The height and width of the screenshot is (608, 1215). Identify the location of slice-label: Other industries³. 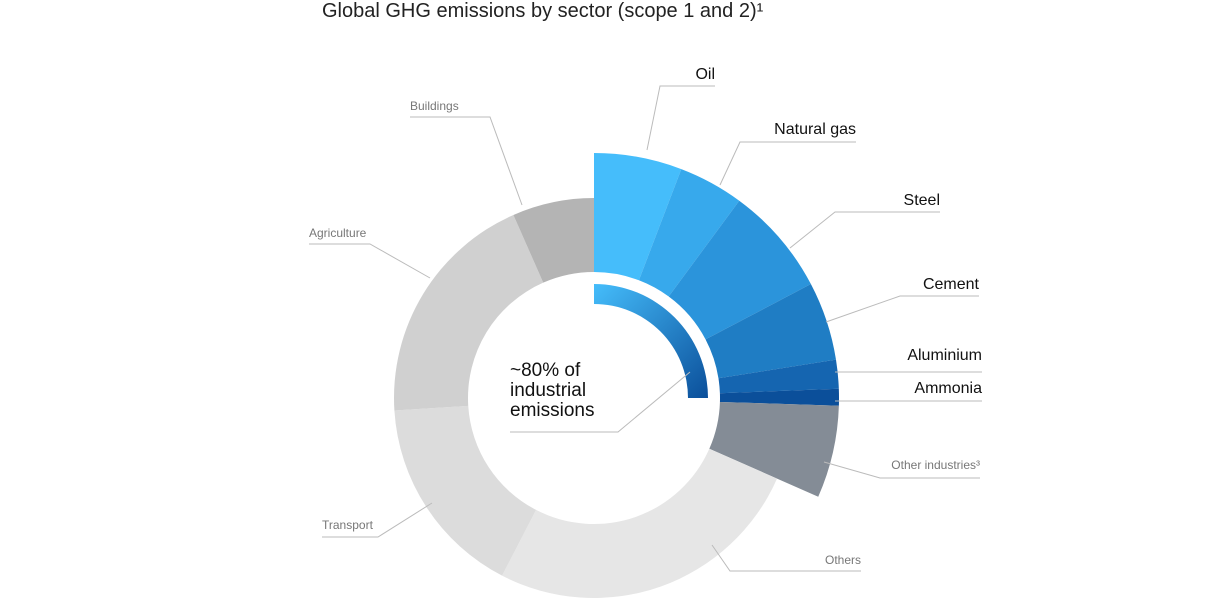
(935, 465).